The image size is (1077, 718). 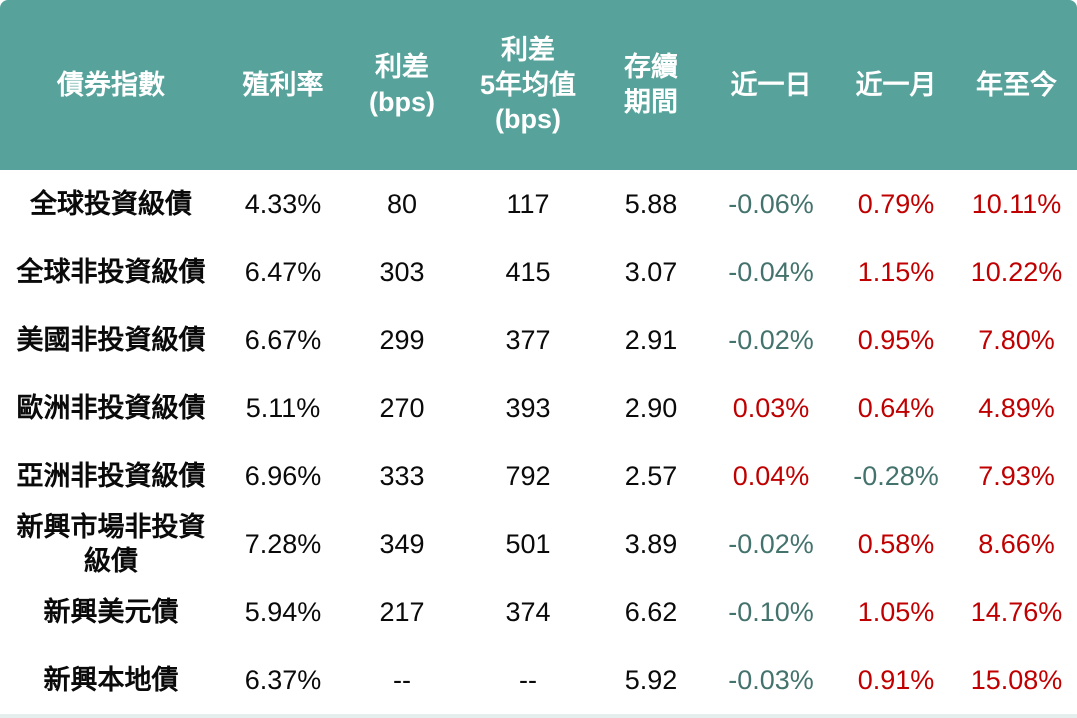 What do you see at coordinates (528, 339) in the screenshot?
I see `cell-spread-5y-avg: 377` at bounding box center [528, 339].